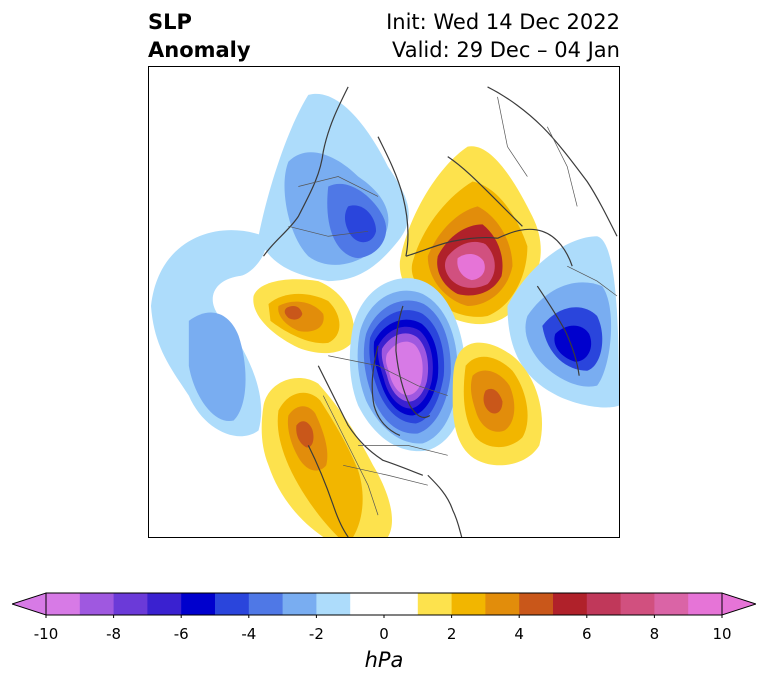  What do you see at coordinates (451, 634) in the screenshot?
I see `colorbar-tick-label: 2` at bounding box center [451, 634].